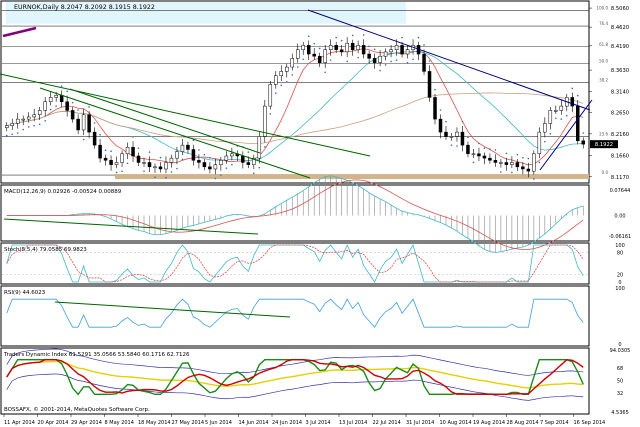  What do you see at coordinates (620, 47) in the screenshot?
I see `price-tick-label: 8.4190` at bounding box center [620, 47].